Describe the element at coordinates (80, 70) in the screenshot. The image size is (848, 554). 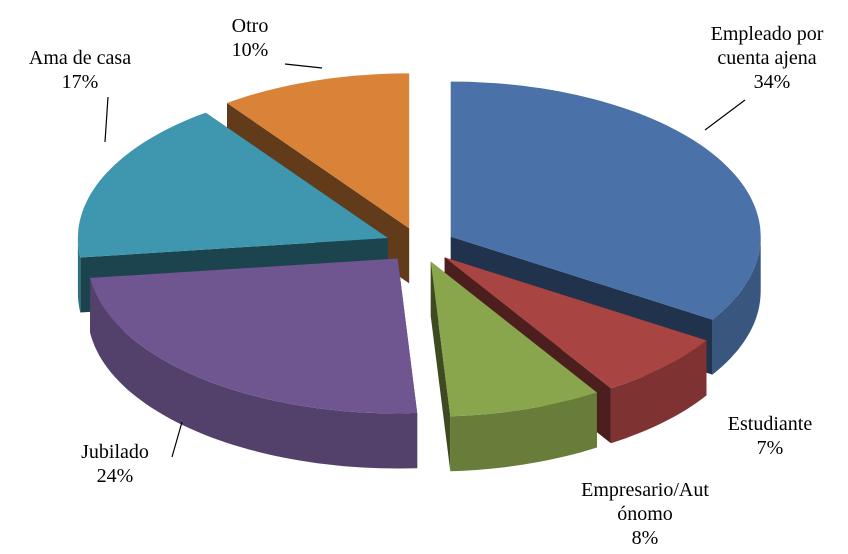
I see `slice-label: Ama de casa 17%` at that location.